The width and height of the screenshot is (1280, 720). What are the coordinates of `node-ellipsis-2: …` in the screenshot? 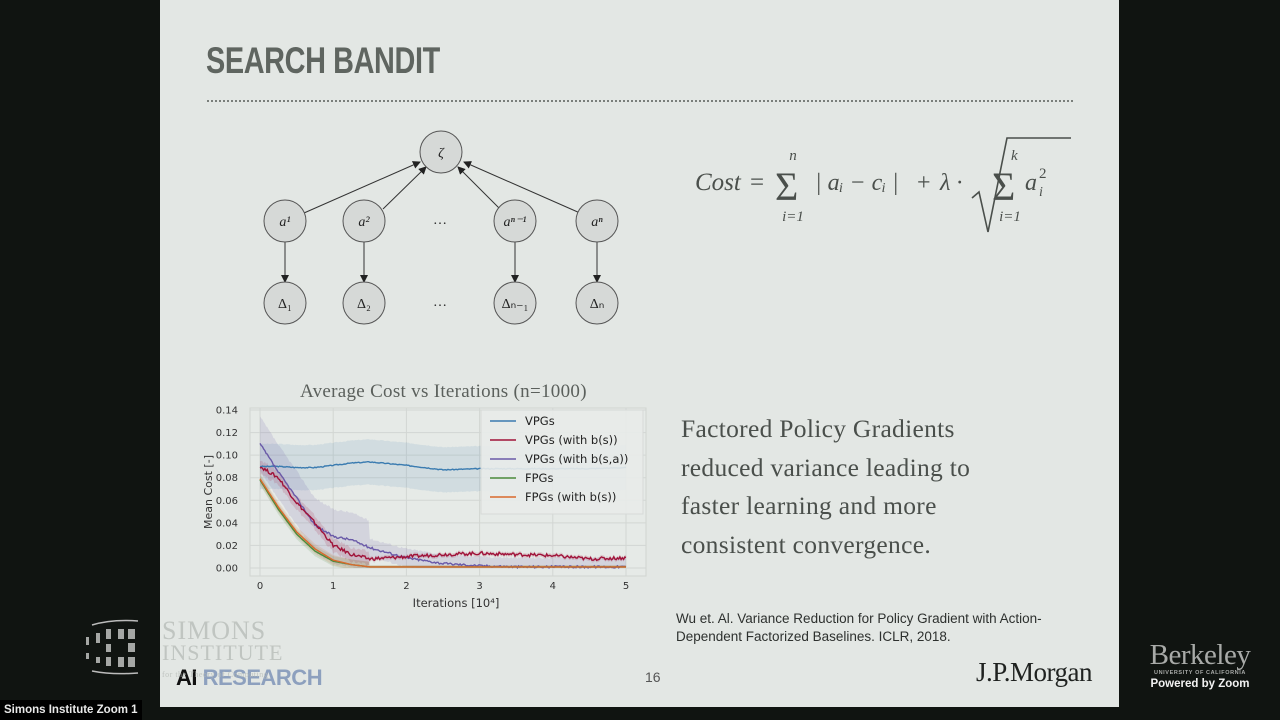 It's located at (440, 302).